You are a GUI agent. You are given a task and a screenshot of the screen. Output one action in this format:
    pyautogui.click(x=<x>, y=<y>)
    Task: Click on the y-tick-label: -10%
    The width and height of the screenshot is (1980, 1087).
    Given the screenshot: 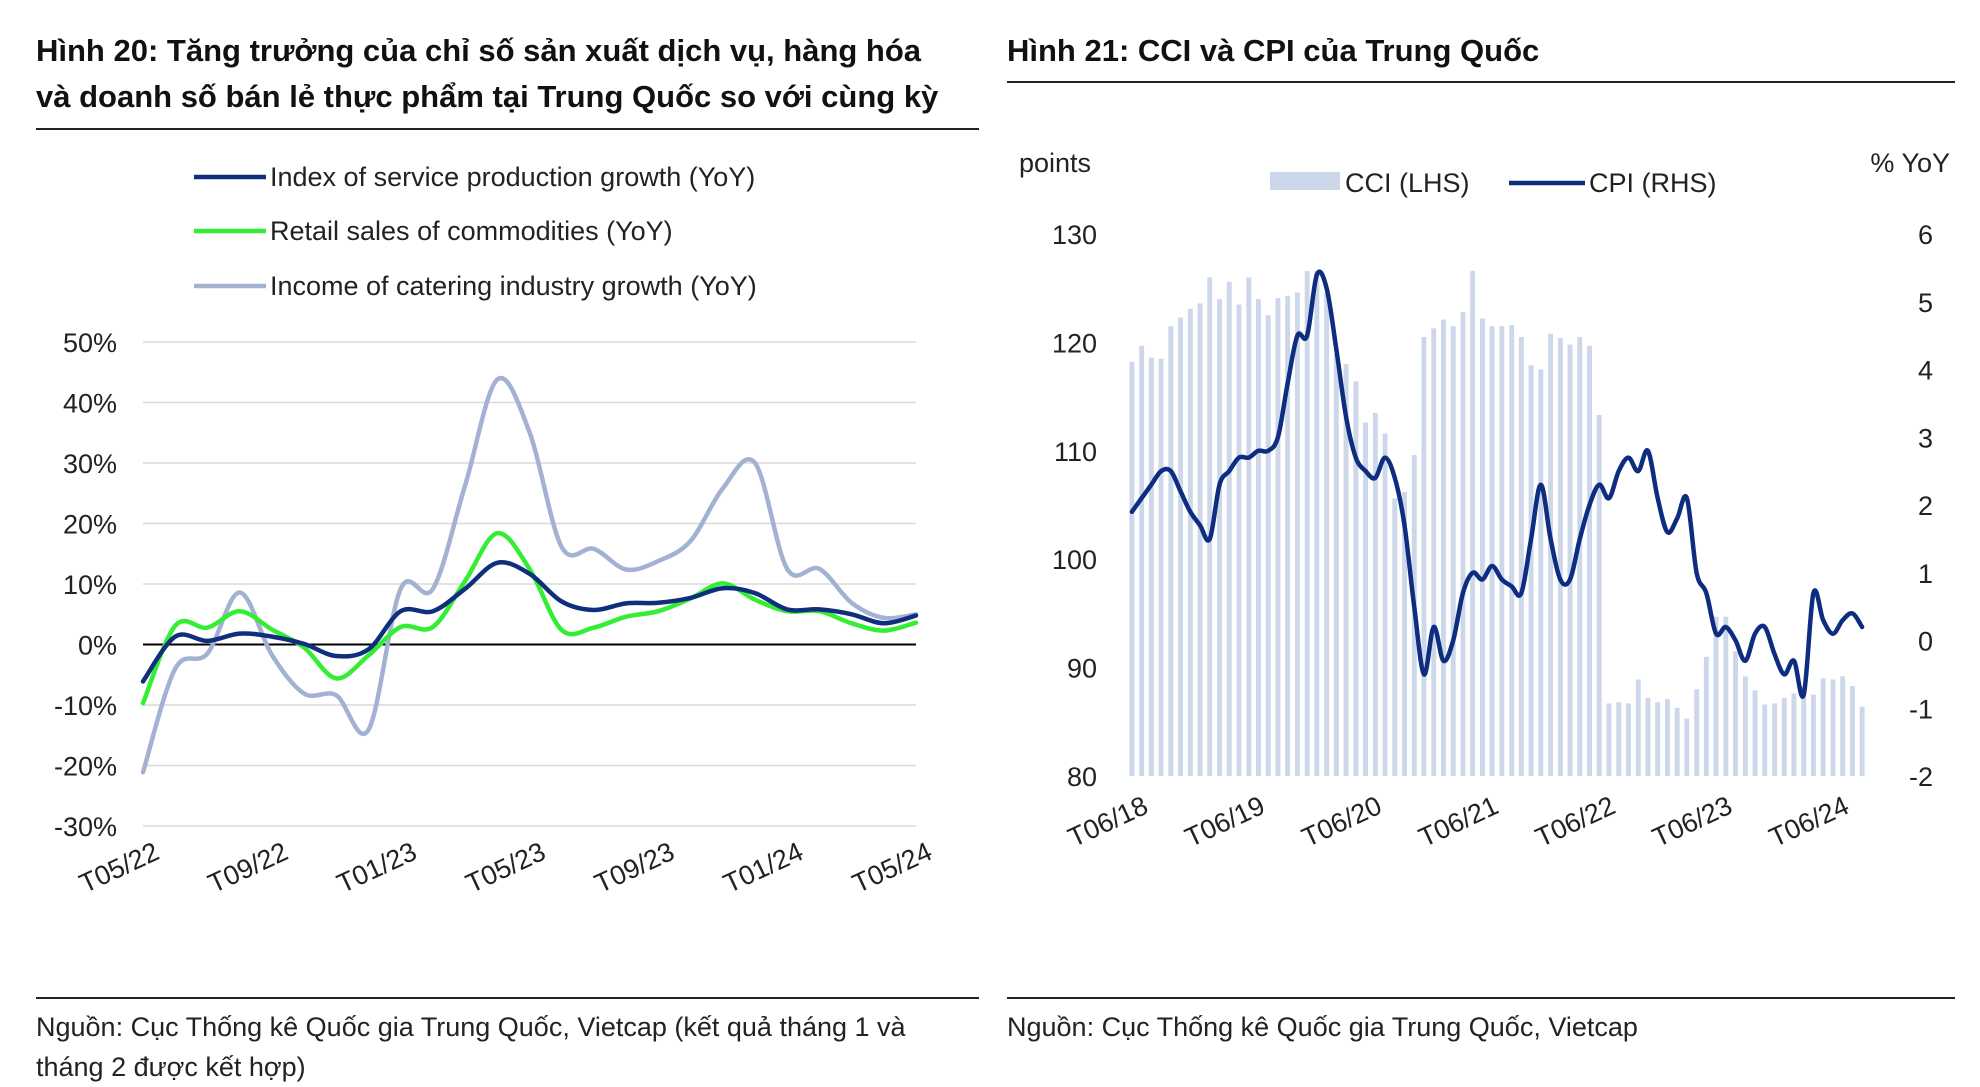 What is the action you would take?
    pyautogui.click(x=85, y=706)
    